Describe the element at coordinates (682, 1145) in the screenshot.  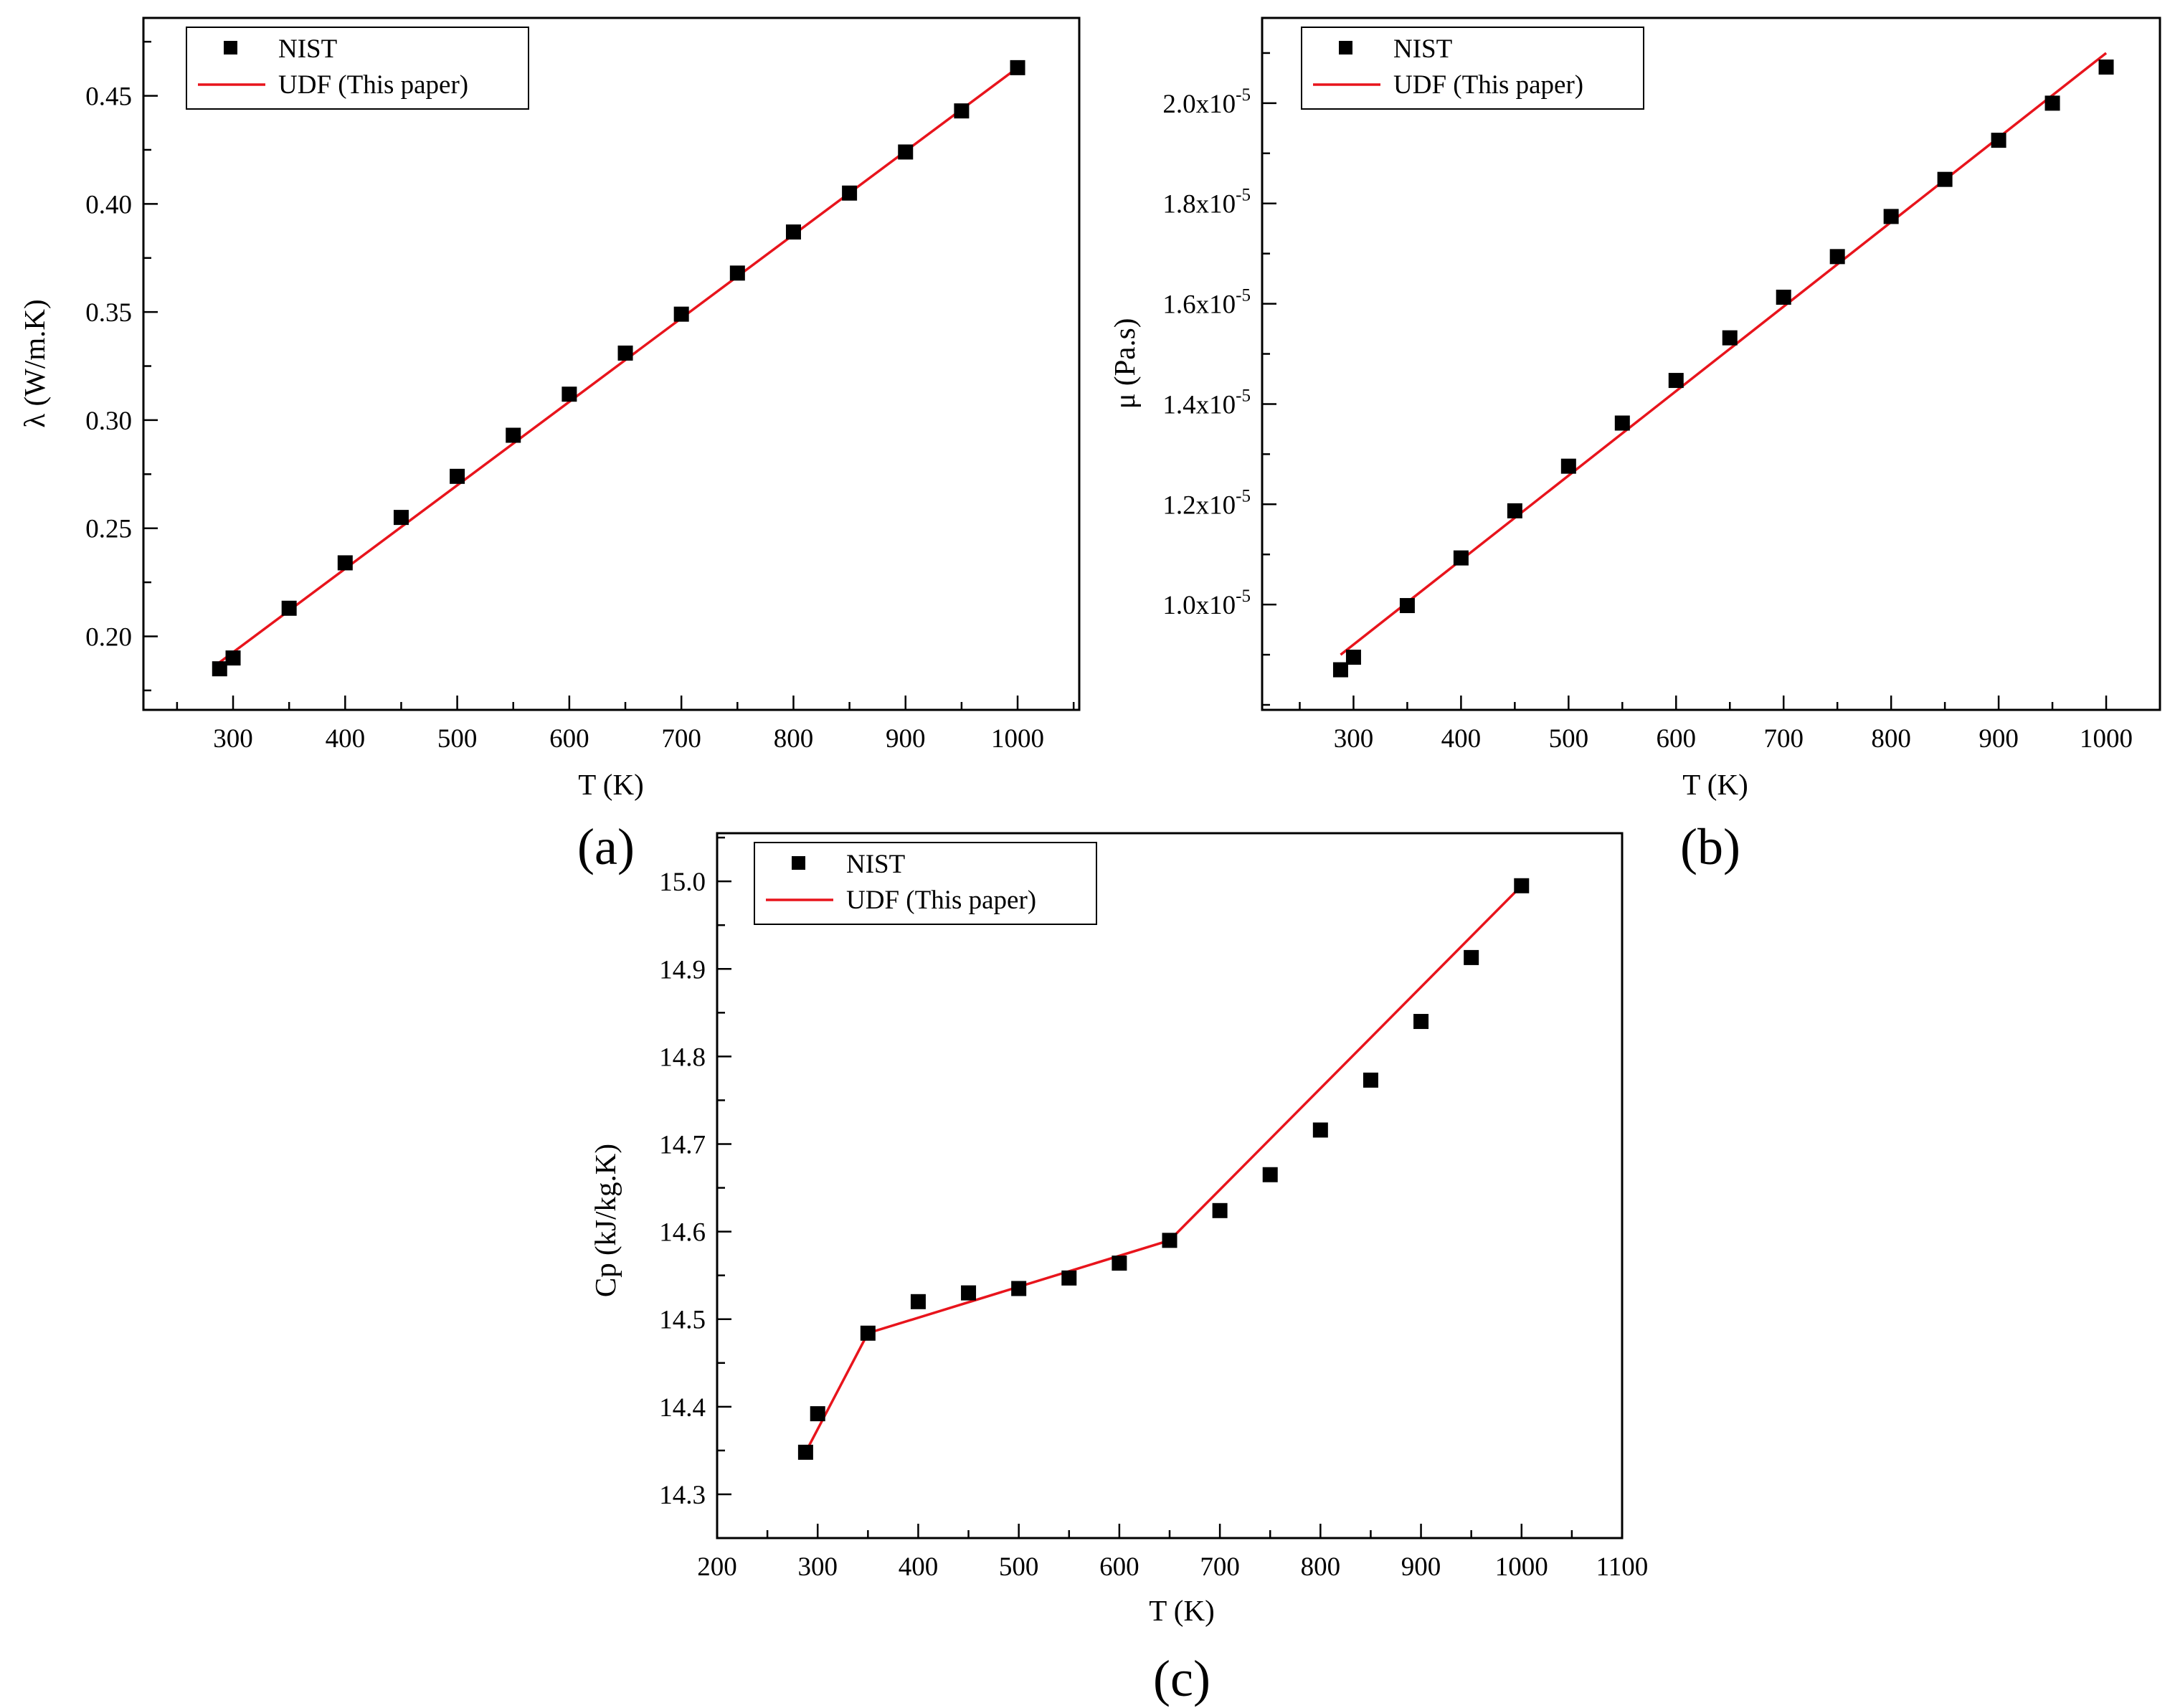
I see `y-tick-label: 14.7` at that location.